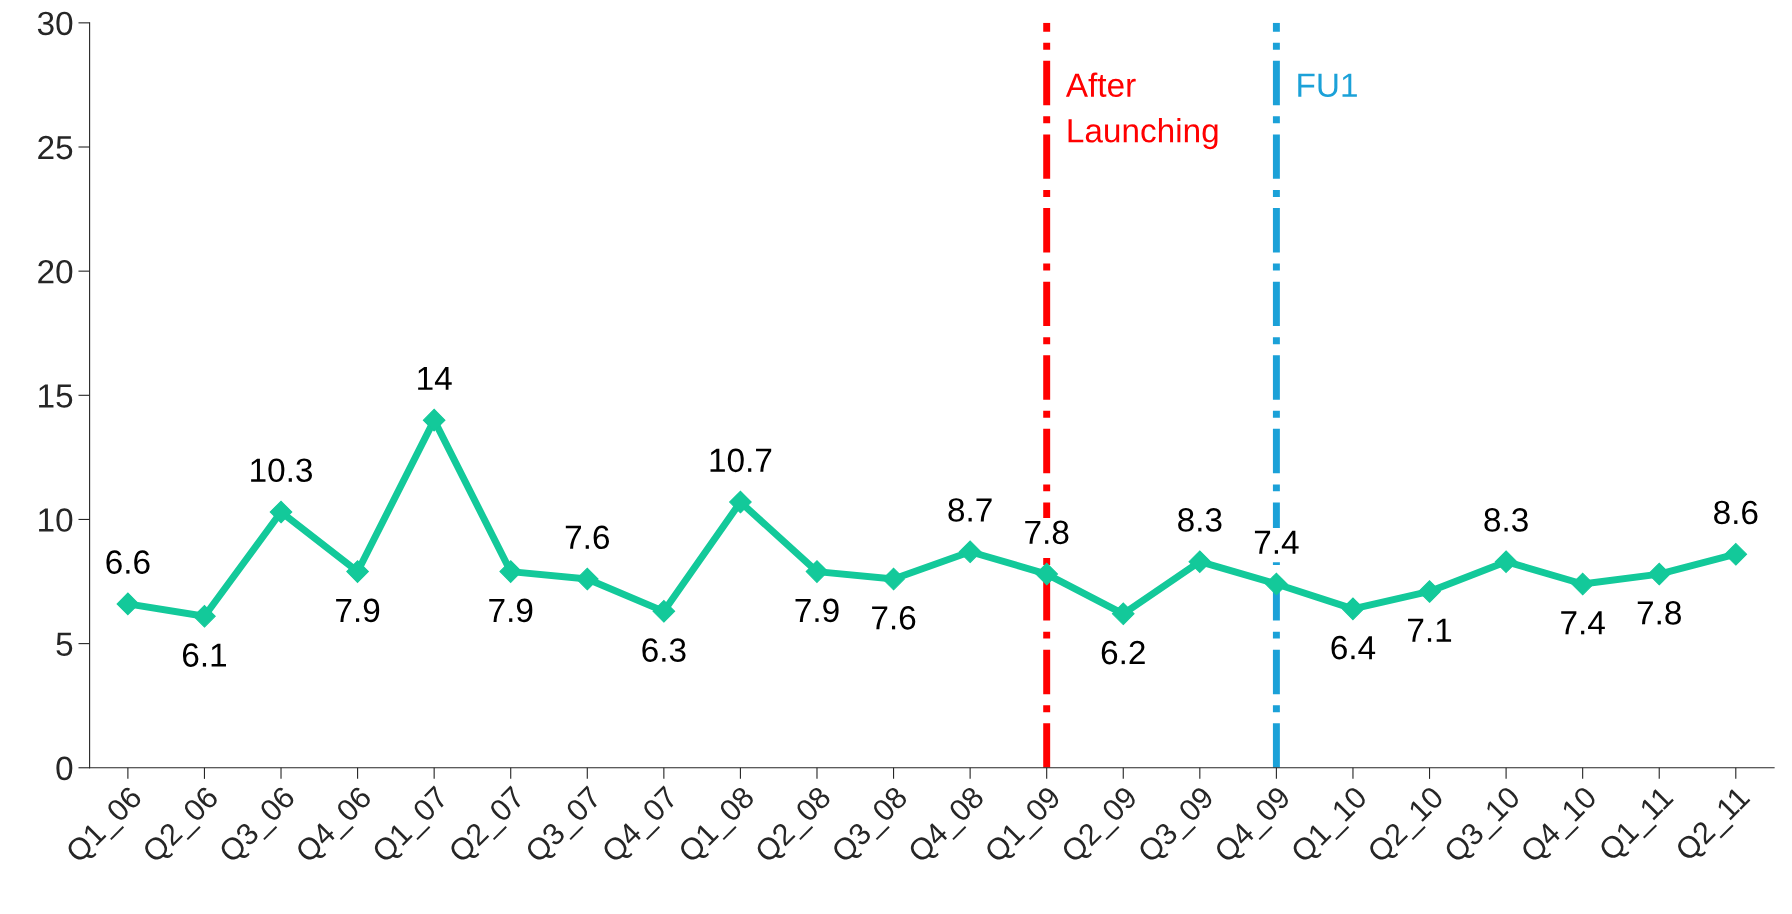  Describe the element at coordinates (1327, 85) in the screenshot. I see `ref-line-label: FU1` at that location.